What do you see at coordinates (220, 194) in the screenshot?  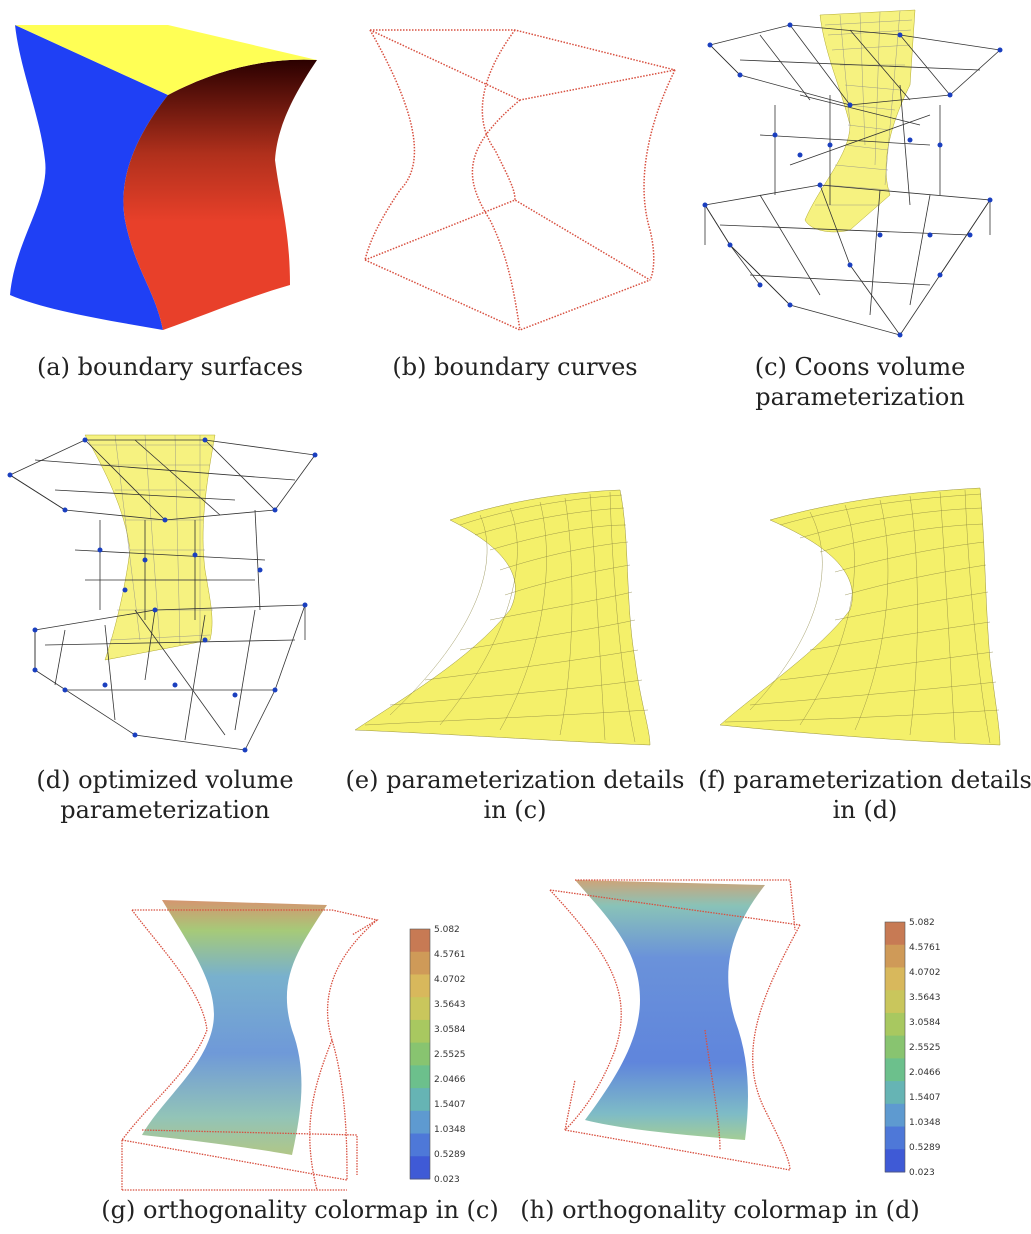 I see `red-surface` at bounding box center [220, 194].